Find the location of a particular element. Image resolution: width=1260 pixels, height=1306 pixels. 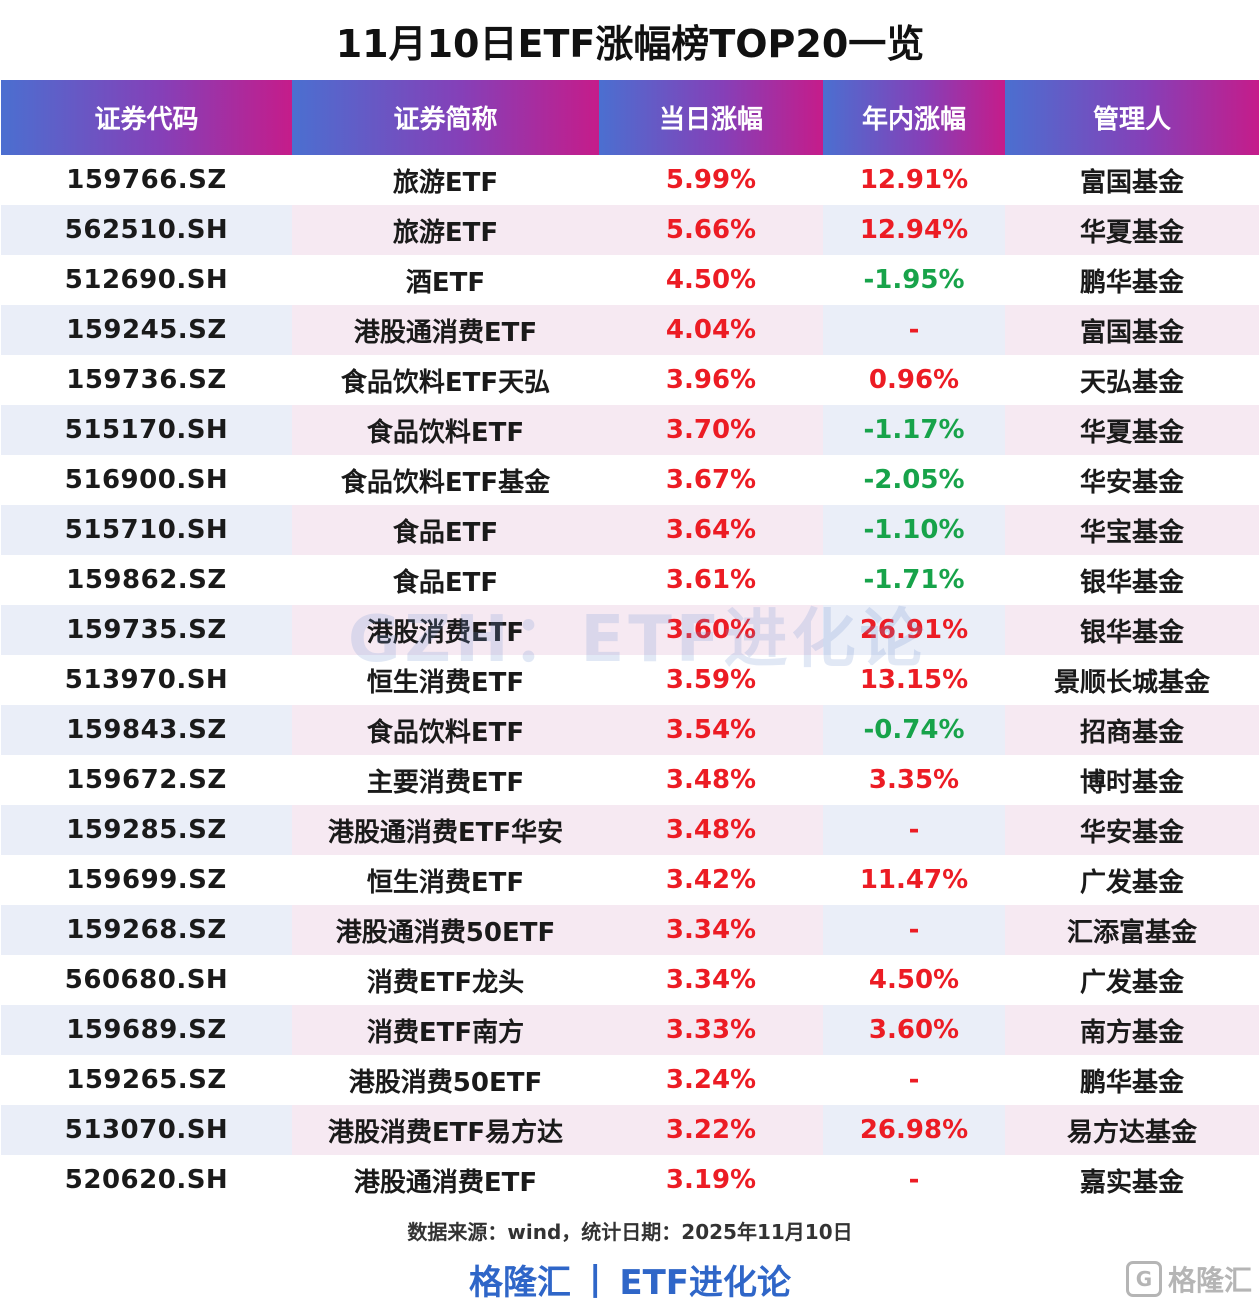

cell-code: 159268.SZ is located at coordinates (146, 930).